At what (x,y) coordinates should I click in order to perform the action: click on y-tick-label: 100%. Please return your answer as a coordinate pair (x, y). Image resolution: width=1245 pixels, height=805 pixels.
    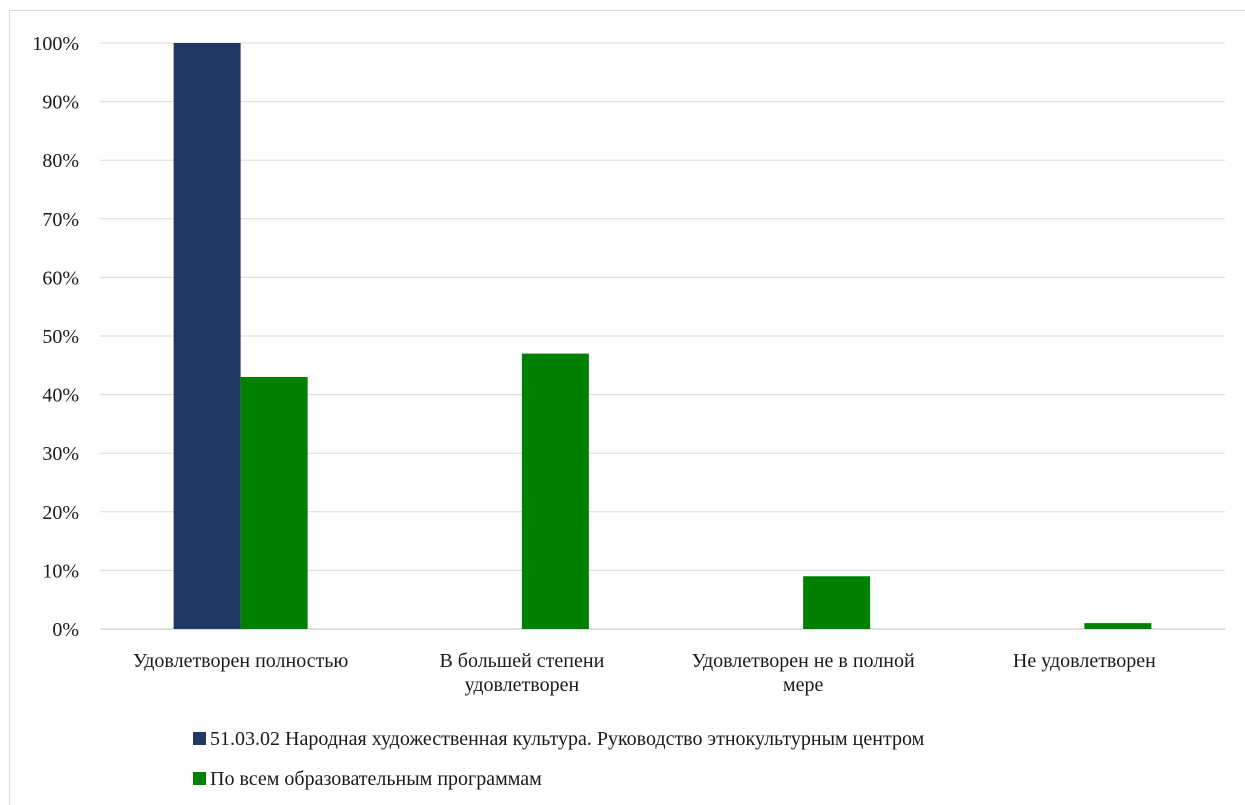
    Looking at the image, I should click on (55, 44).